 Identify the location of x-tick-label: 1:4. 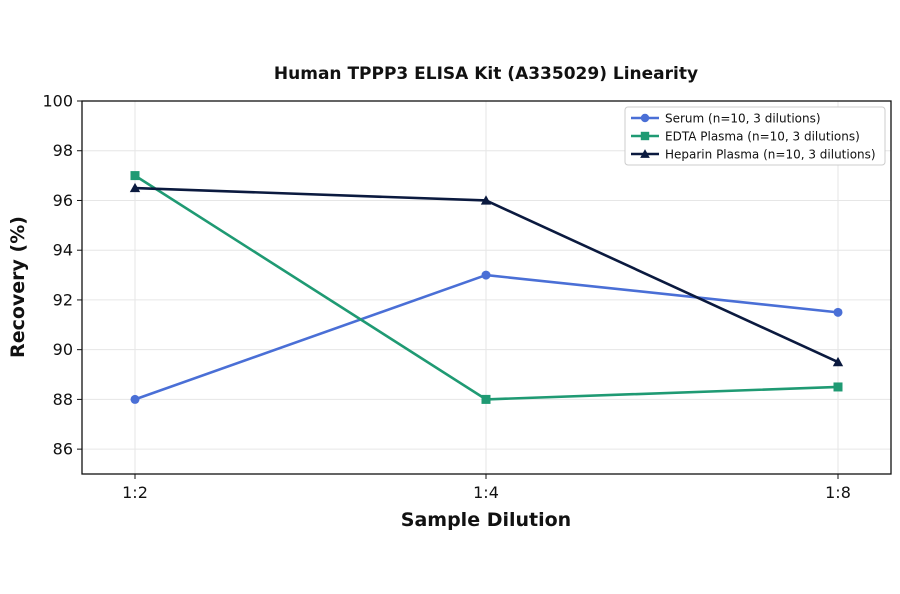
(486, 492).